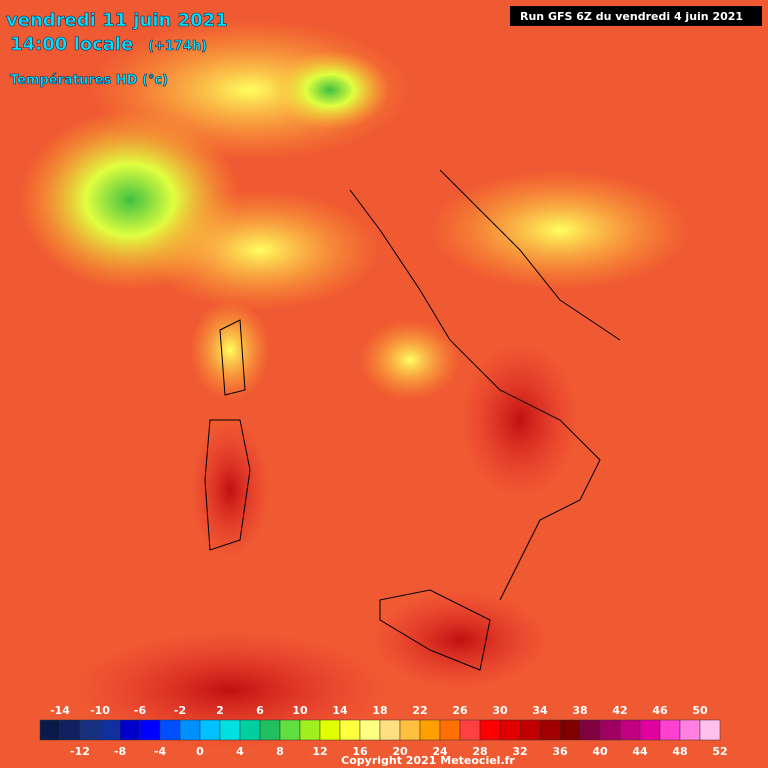  What do you see at coordinates (117, 20) in the screenshot?
I see `date: vendredi 11 juin 2021` at bounding box center [117, 20].